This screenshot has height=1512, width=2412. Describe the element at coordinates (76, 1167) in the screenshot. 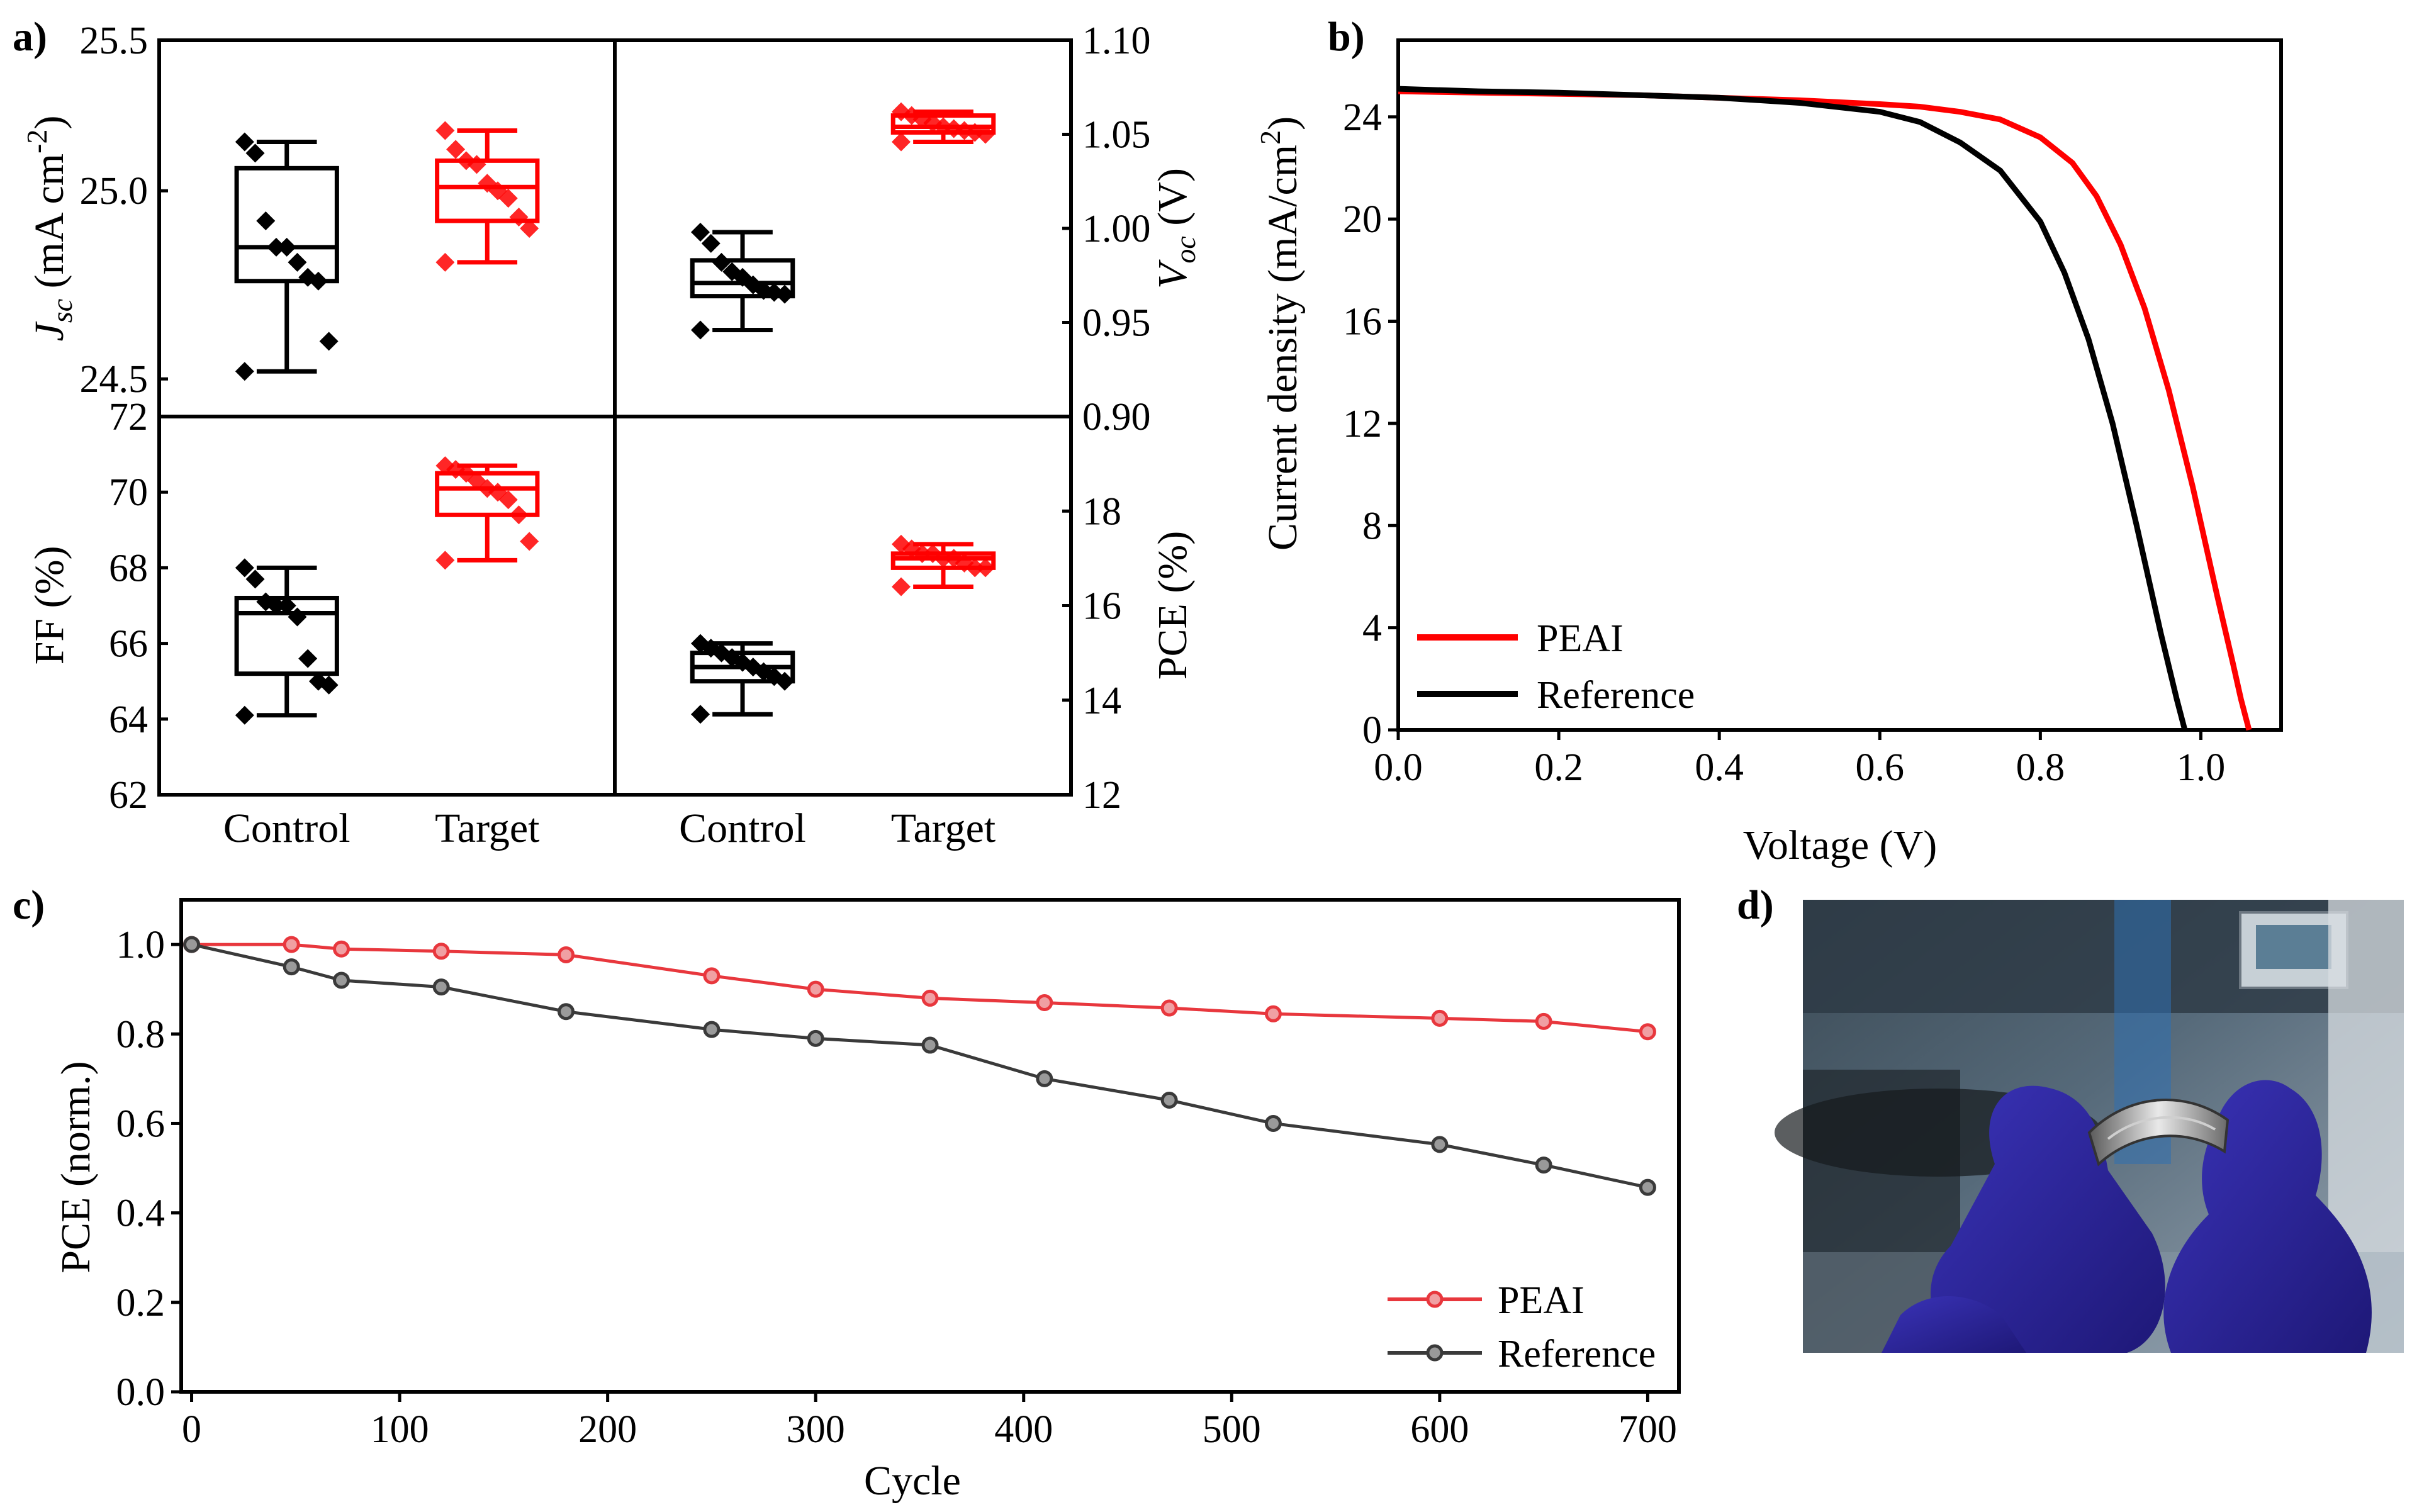

I see `pce-norm-axis-label: PCE (norm.)` at that location.